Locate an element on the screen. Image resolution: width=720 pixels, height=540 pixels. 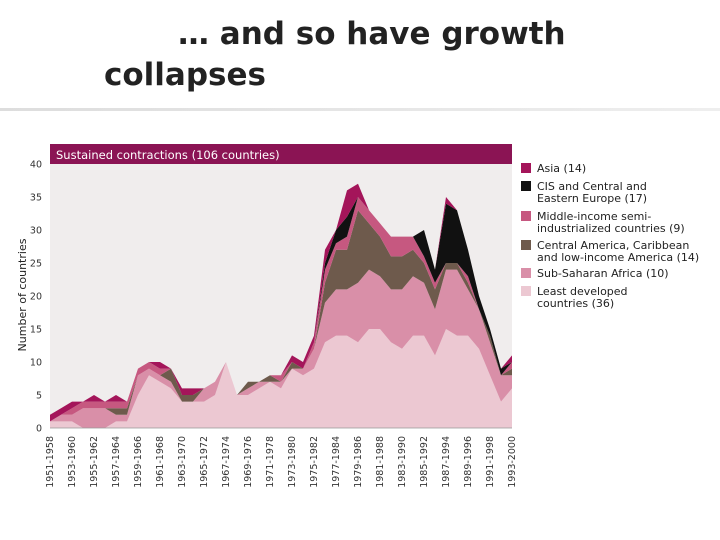
y-tick-label: 30 is located at coordinates (36, 231).